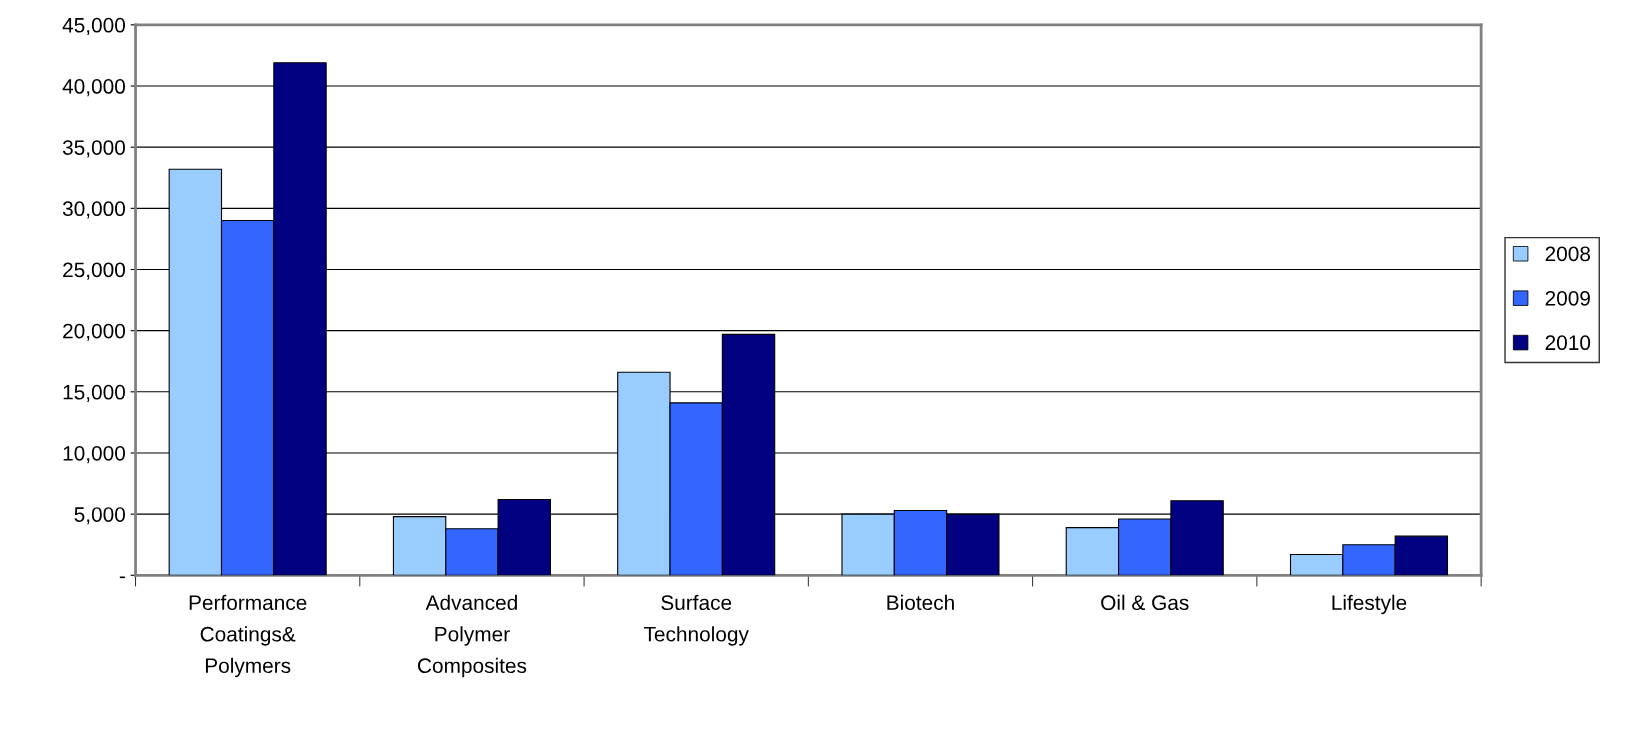 This screenshot has height=731, width=1633. What do you see at coordinates (94, 26) in the screenshot?
I see `y-tick-label: 45,000` at bounding box center [94, 26].